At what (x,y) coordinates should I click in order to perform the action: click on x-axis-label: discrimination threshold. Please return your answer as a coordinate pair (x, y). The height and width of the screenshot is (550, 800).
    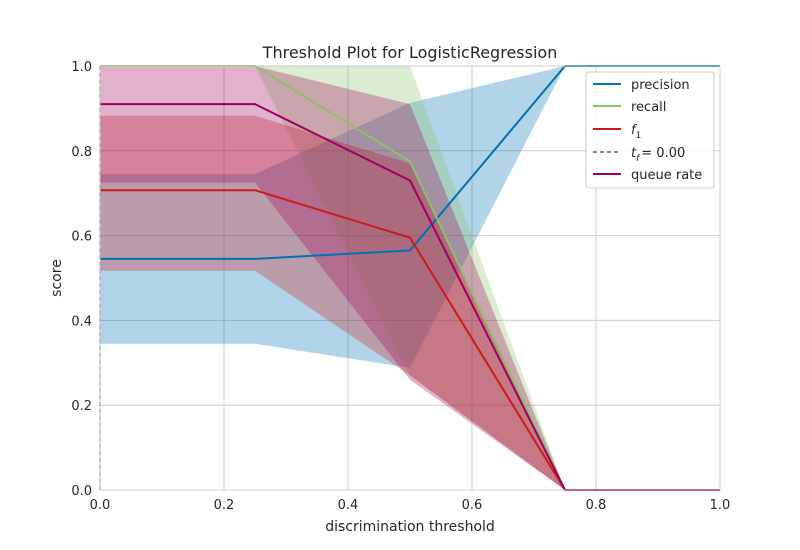
    Looking at the image, I should click on (410, 527).